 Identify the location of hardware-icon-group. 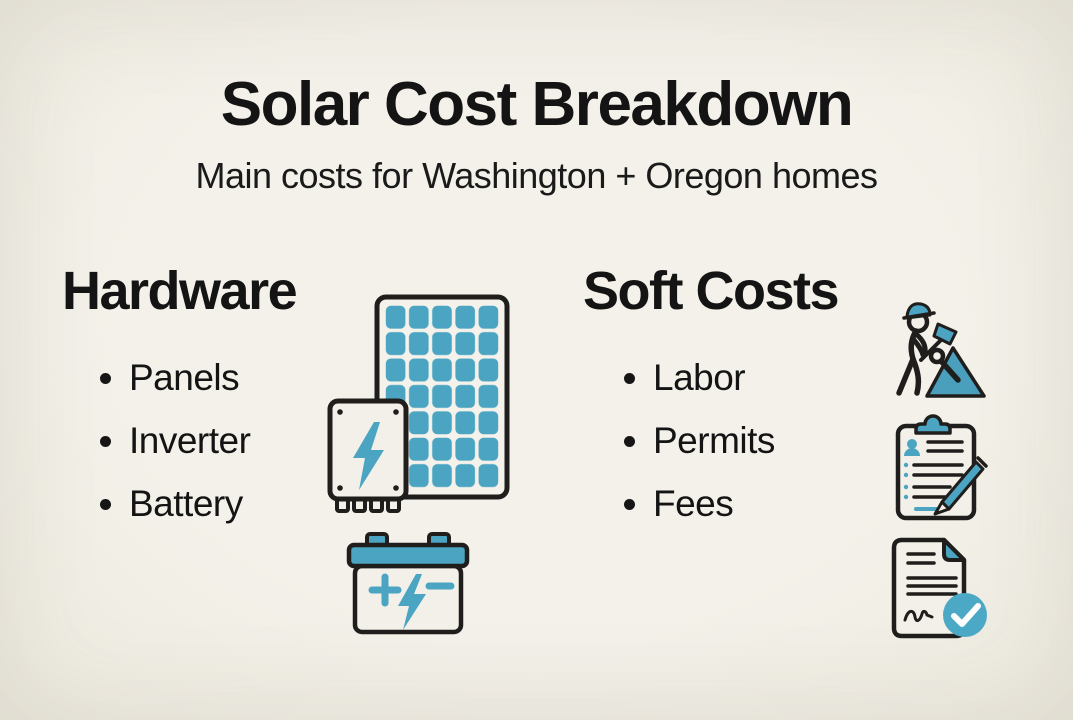
(442, 397).